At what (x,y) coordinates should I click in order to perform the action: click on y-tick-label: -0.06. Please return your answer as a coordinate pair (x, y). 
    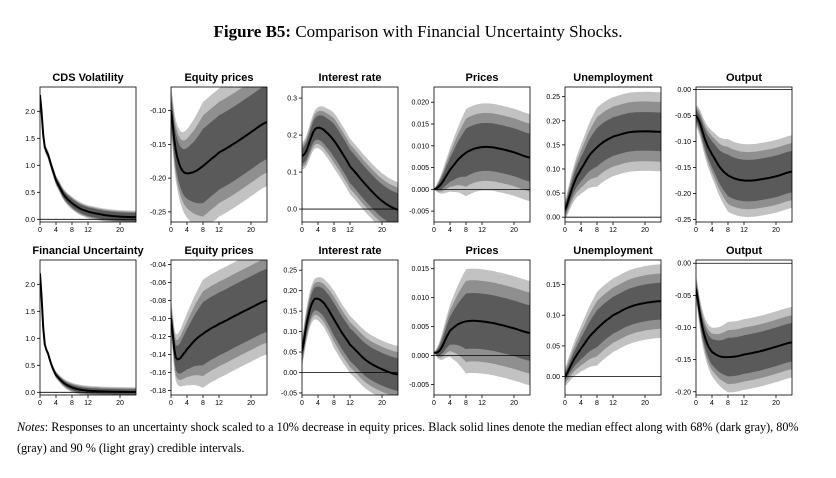
    Looking at the image, I should click on (158, 283).